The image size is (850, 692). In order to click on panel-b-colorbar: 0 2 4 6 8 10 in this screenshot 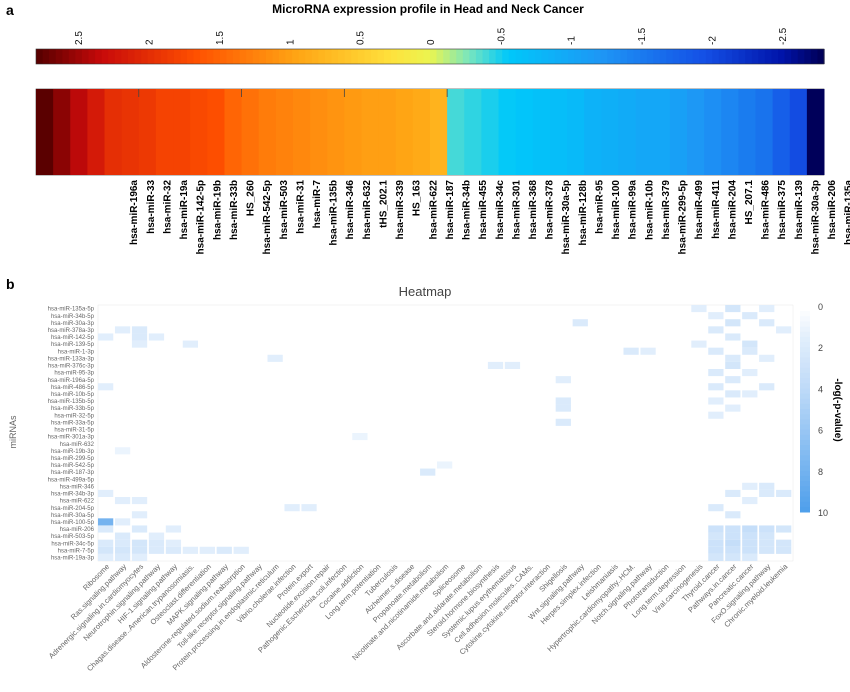, I will do `click(814, 410)`.